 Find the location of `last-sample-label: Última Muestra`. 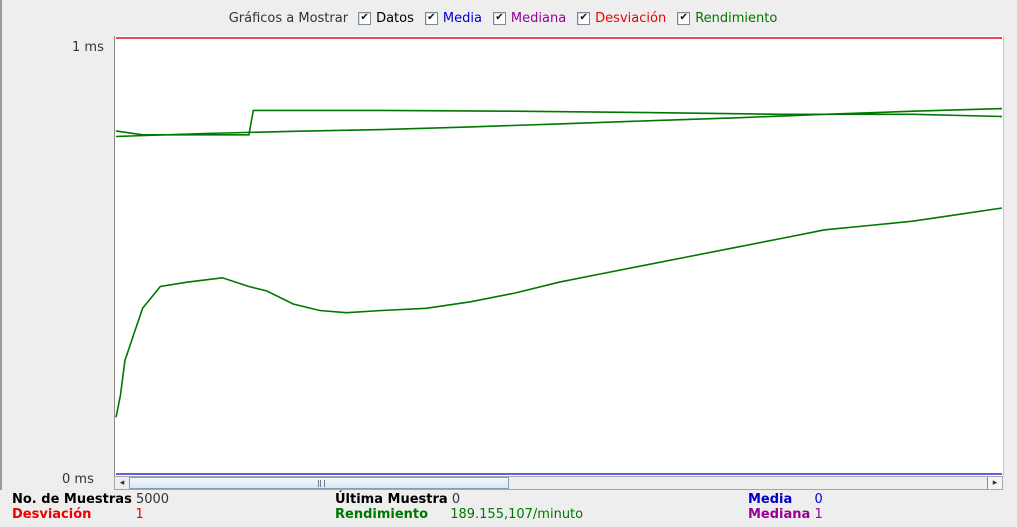

last-sample-label: Última Muestra is located at coordinates (391, 499).